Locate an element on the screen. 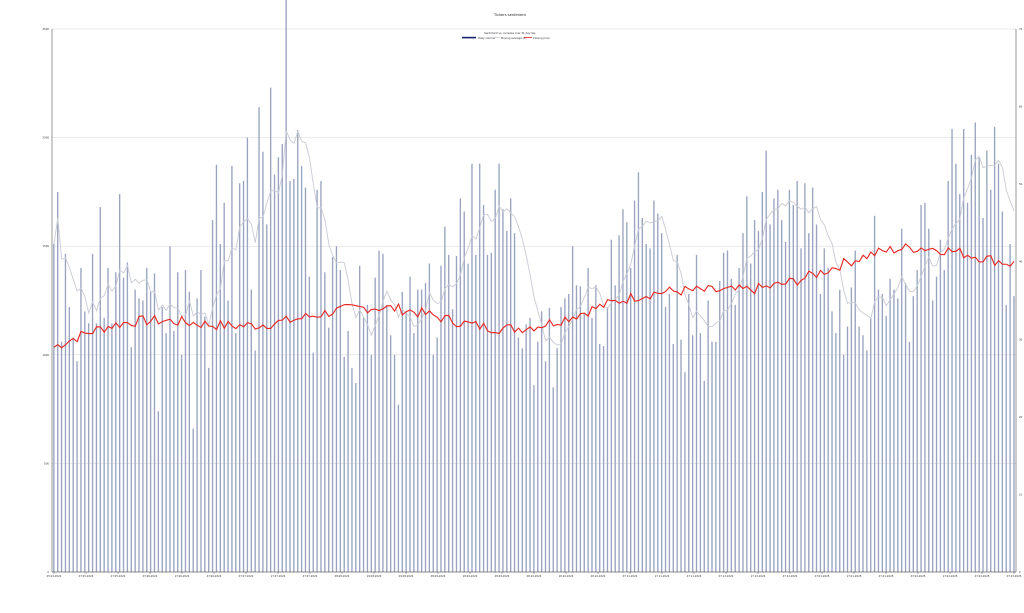 This screenshot has height=613, width=1024. y-left-tick-label: 2500 is located at coordinates (45, 29).